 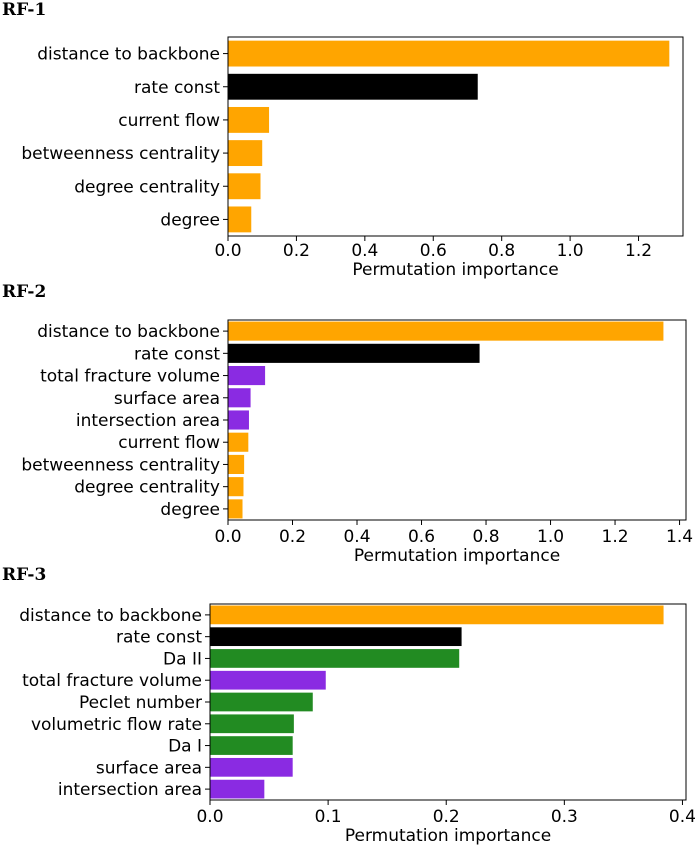 I want to click on x-tick-label: 1.4, so click(x=679, y=537).